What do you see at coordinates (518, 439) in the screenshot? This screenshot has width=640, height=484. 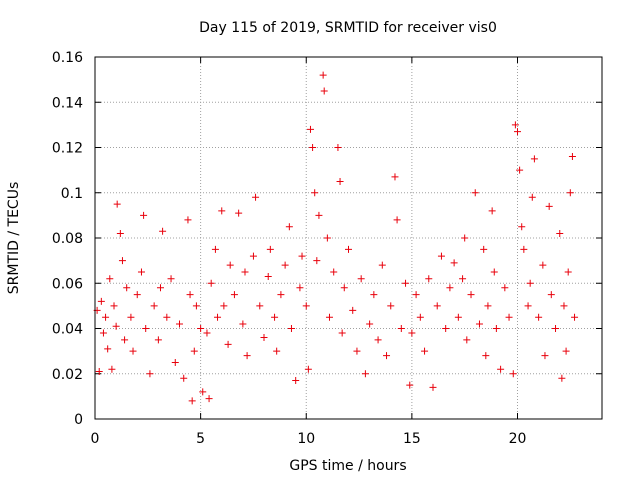 I see `x-tick-label: 20` at bounding box center [518, 439].